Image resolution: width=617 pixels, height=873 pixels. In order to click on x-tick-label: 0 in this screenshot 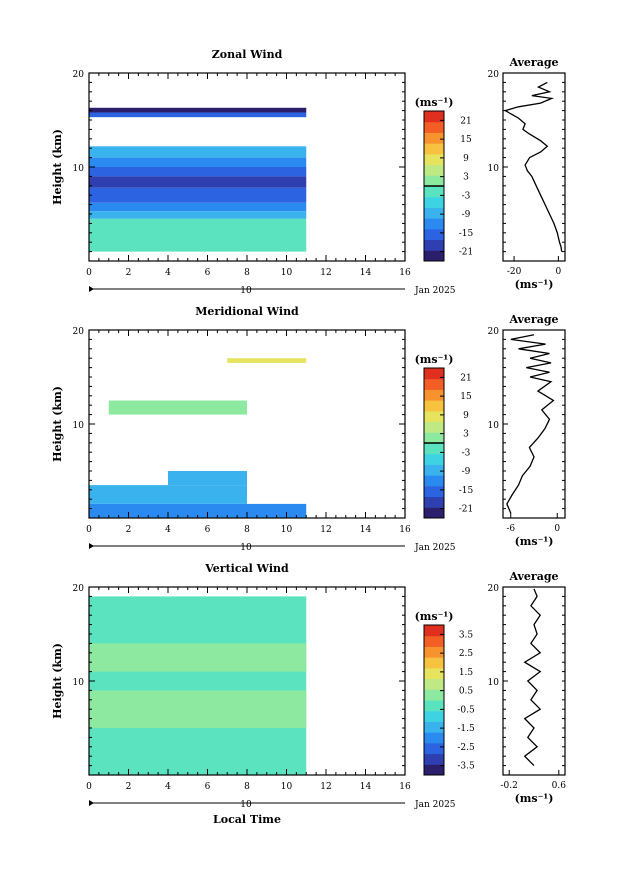, I will do `click(89, 787)`.